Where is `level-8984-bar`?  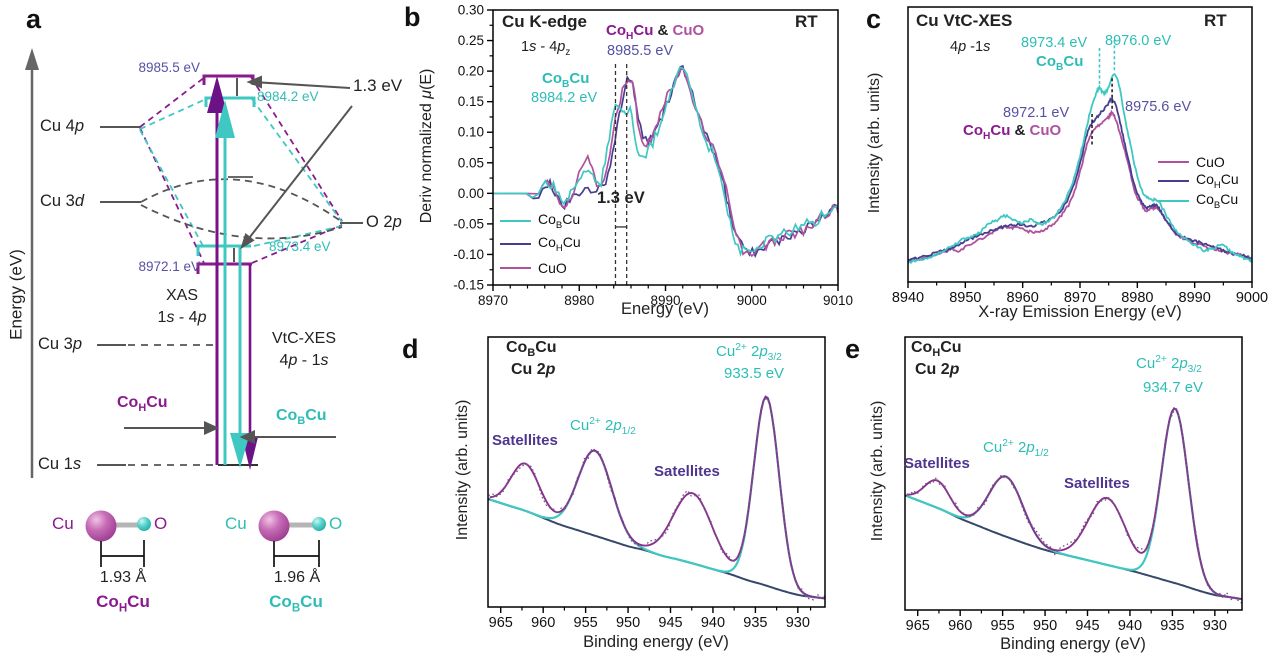
level-8984-bar is located at coordinates (230, 101).